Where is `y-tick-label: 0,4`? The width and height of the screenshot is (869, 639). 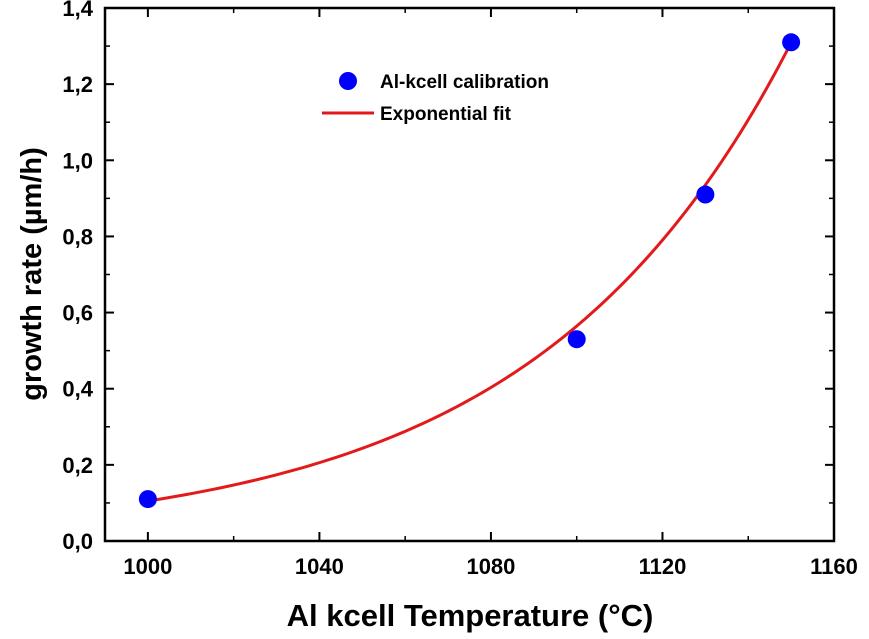 y-tick-label: 0,4 is located at coordinates (77, 389).